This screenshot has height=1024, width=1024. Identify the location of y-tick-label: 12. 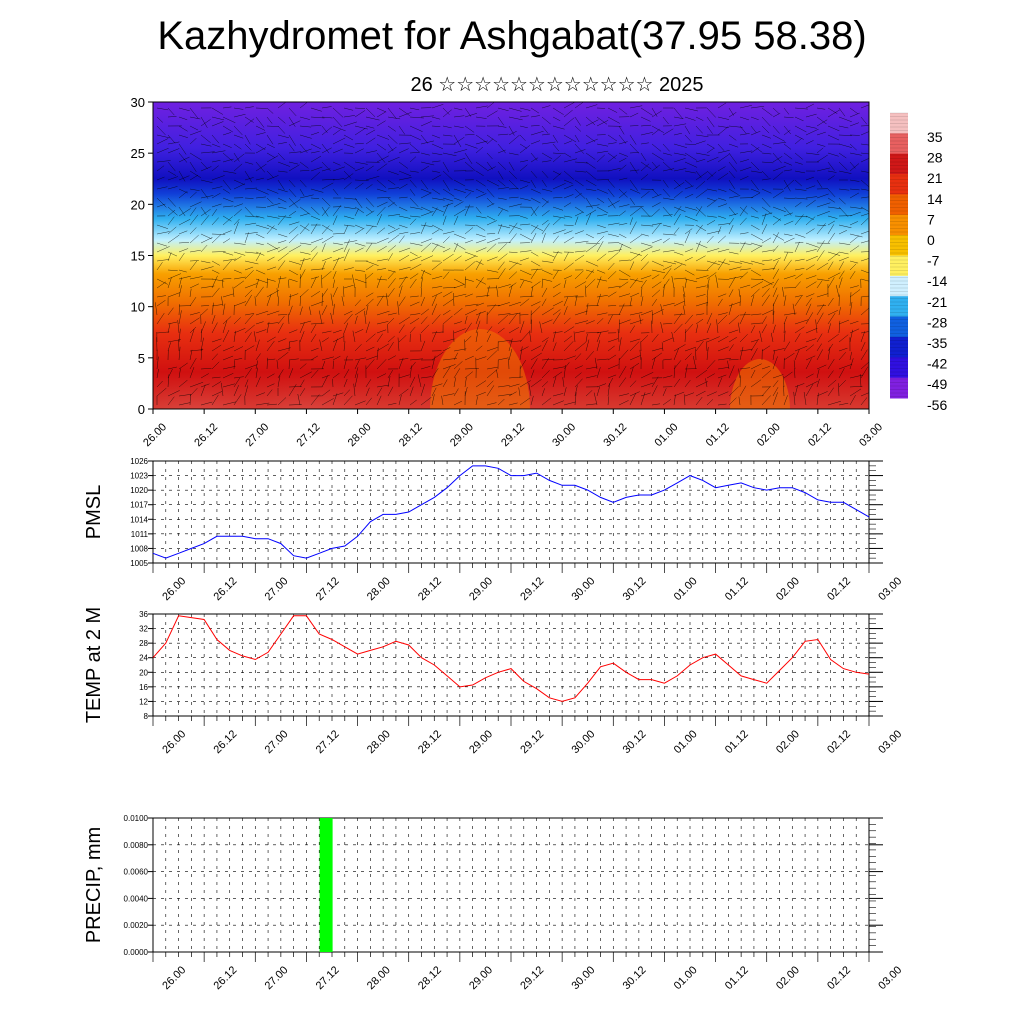
(143, 701).